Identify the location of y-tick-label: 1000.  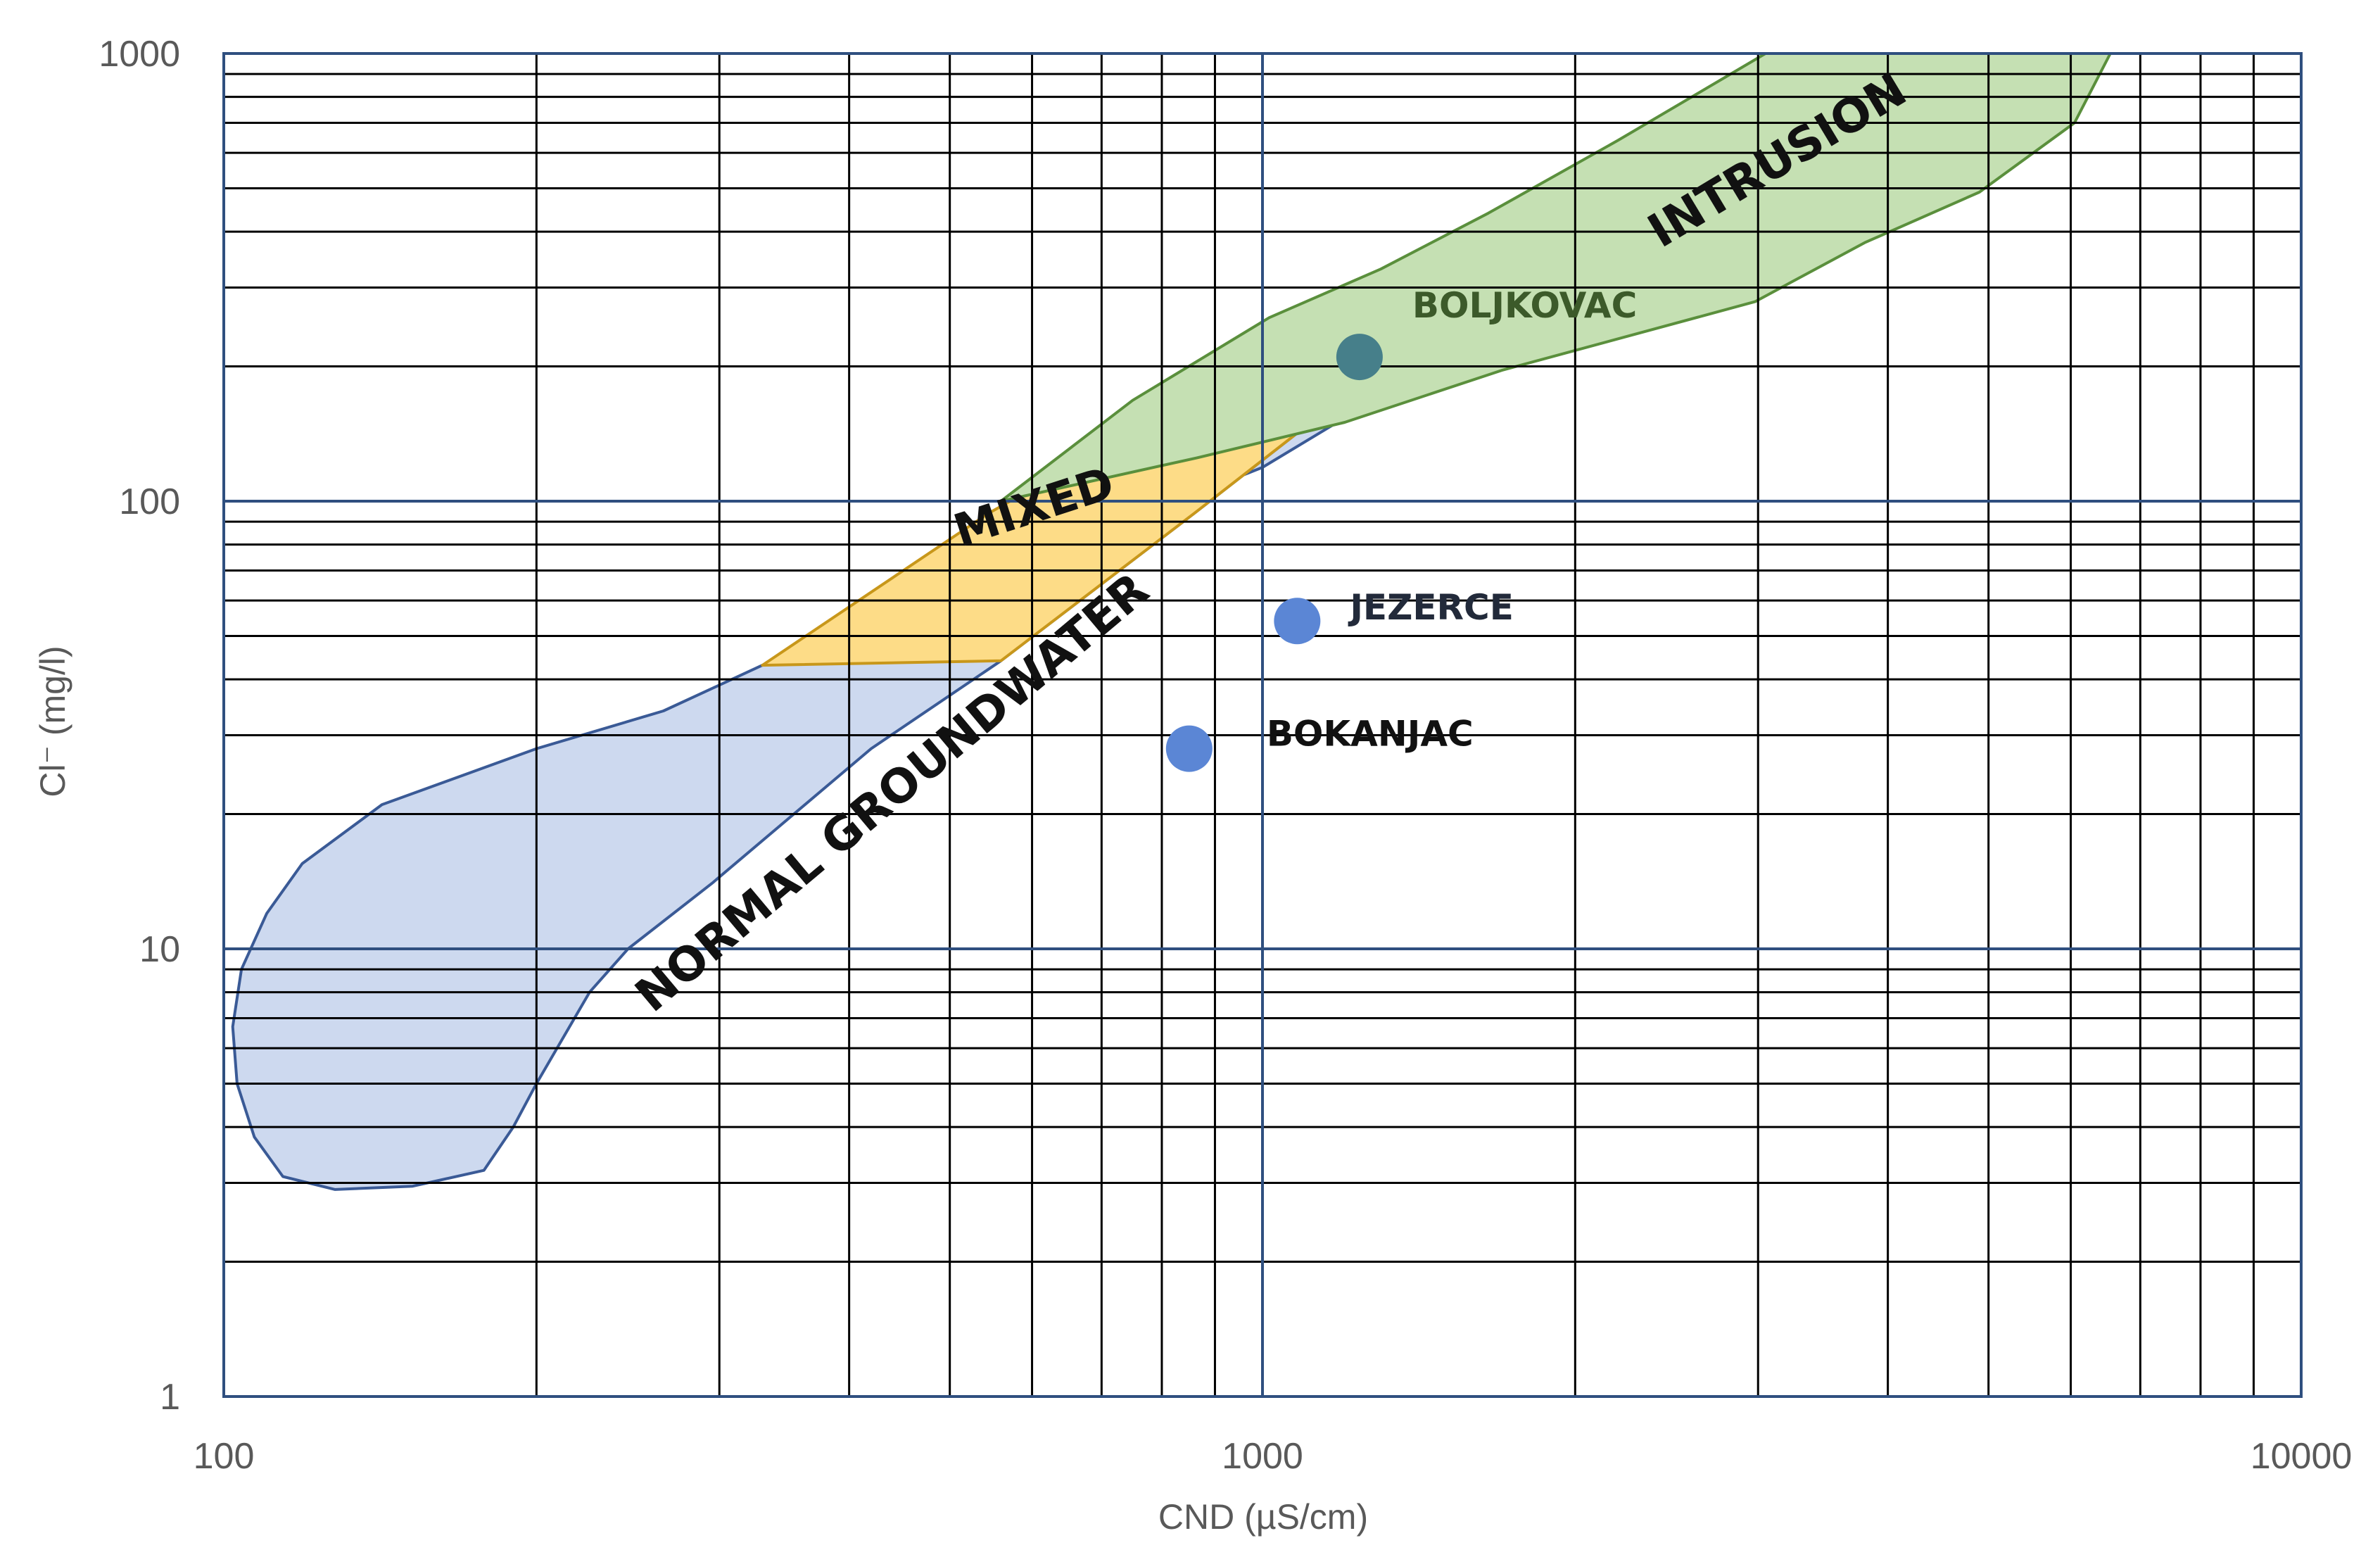
(139, 54).